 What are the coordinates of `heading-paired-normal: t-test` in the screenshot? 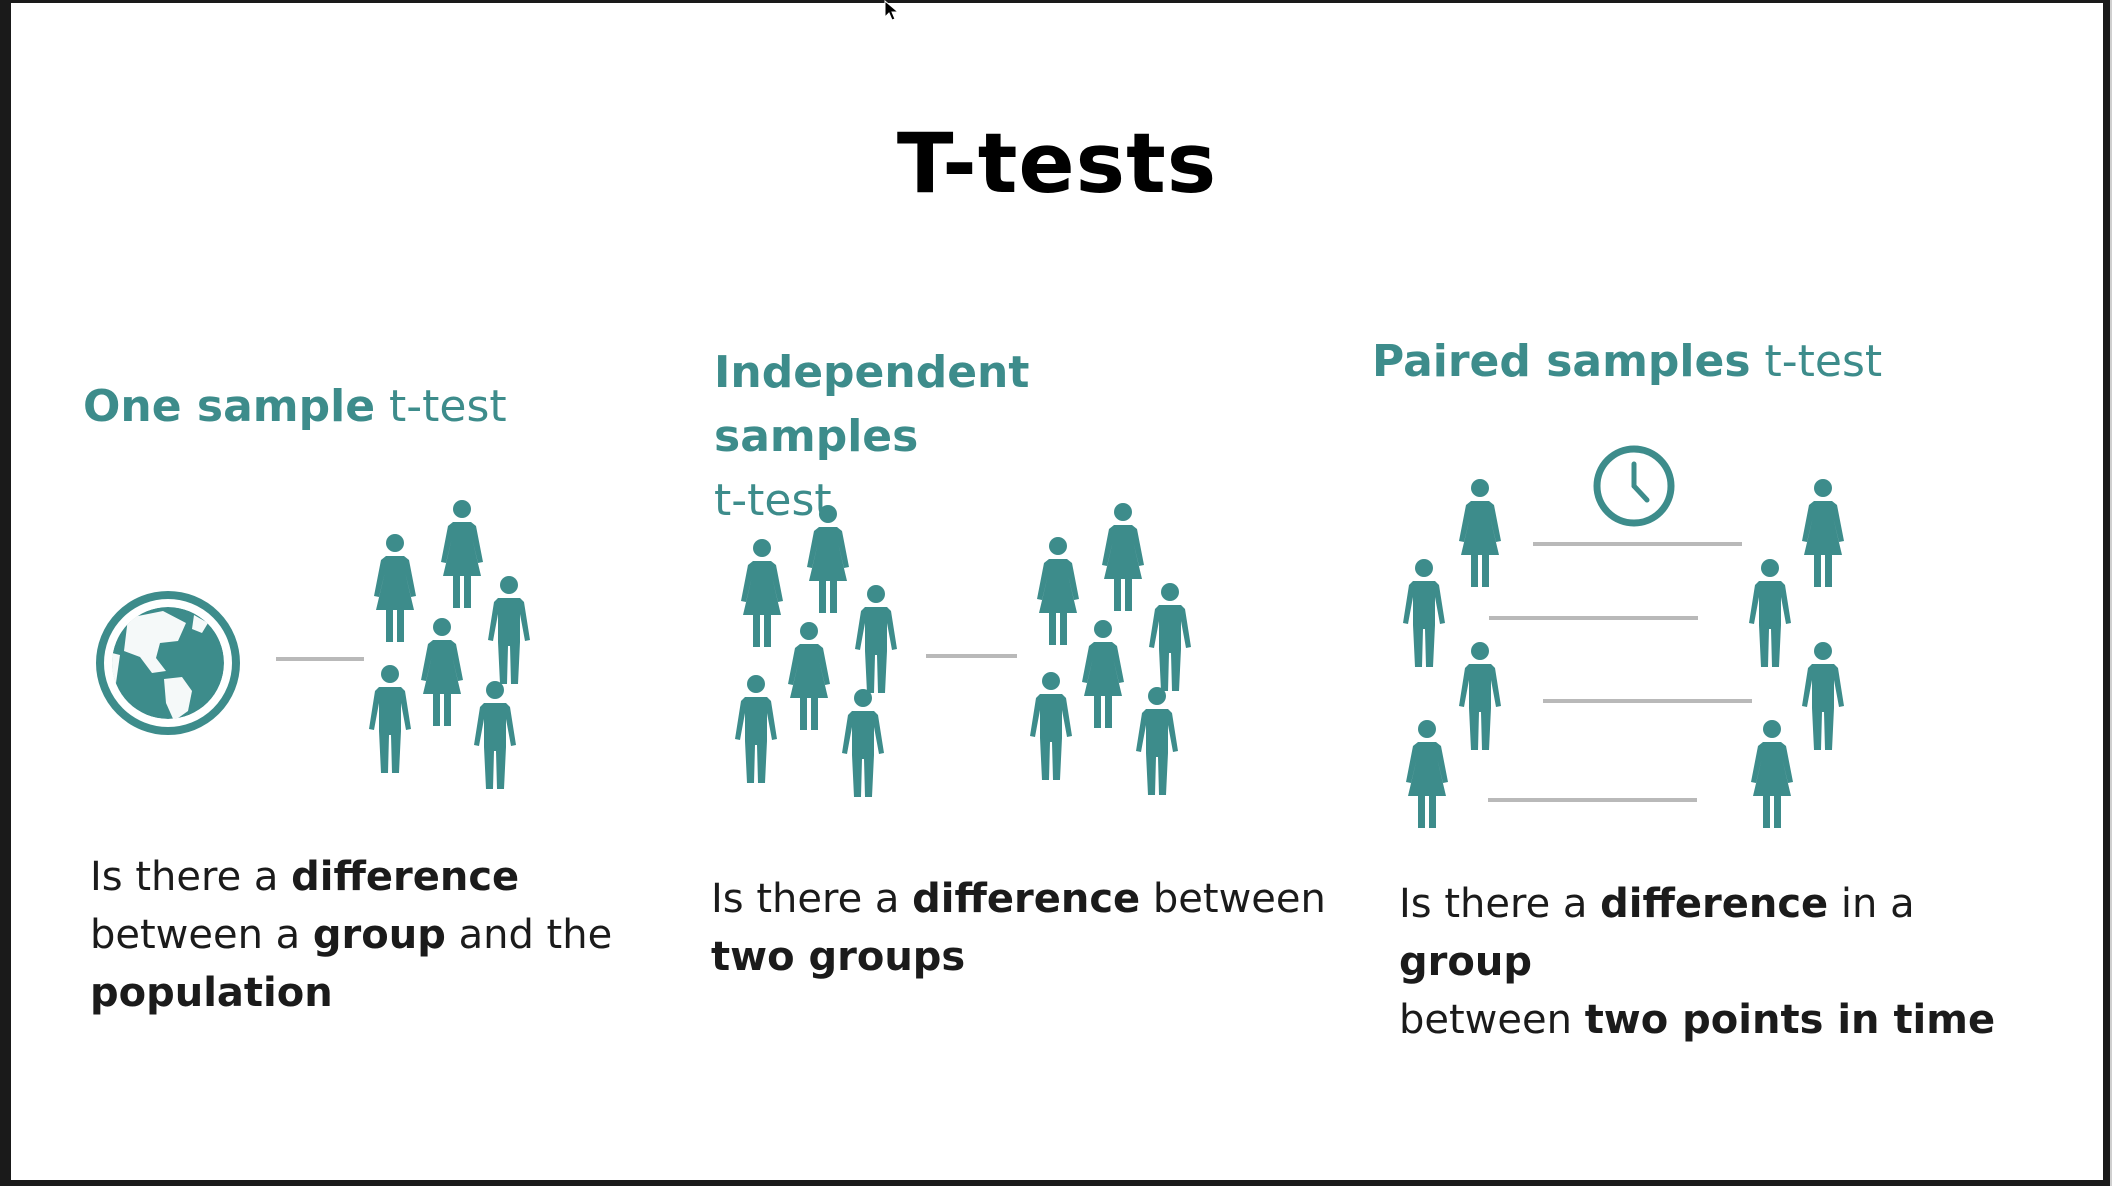 It's located at (1823, 361).